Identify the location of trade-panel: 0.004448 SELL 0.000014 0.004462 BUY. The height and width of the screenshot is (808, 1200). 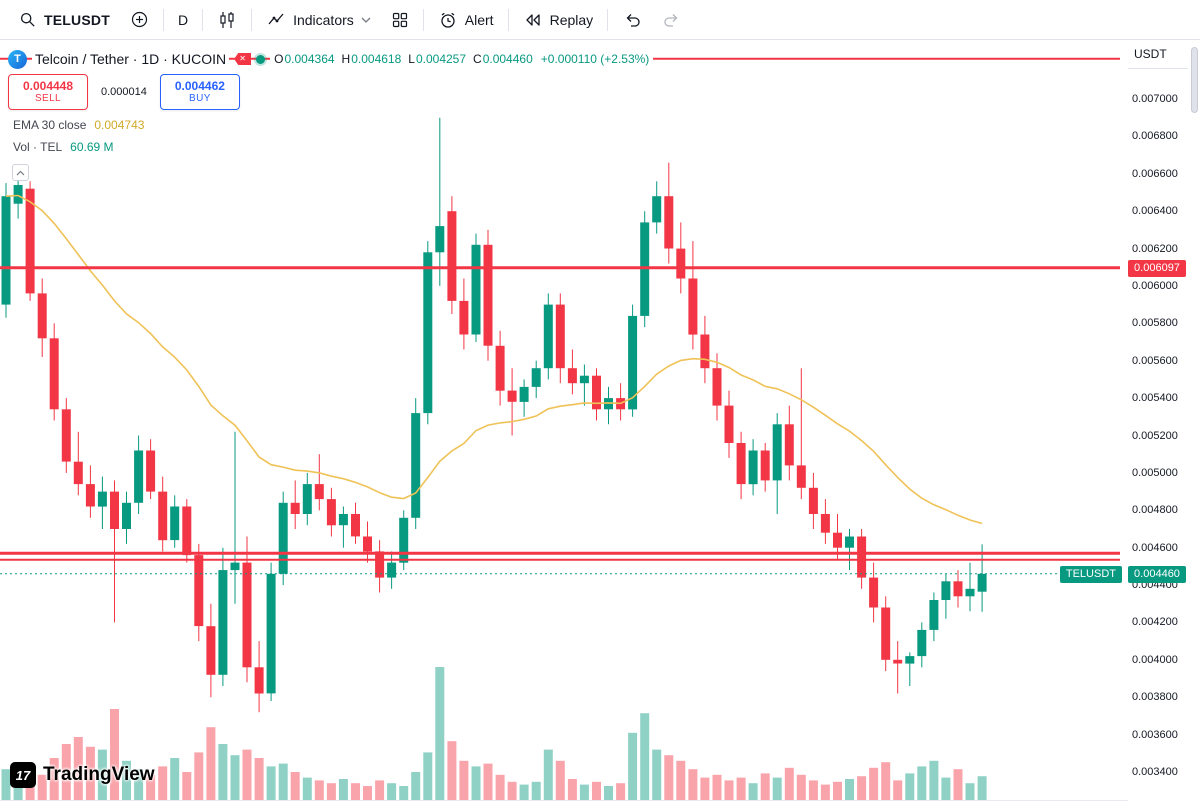
(124, 92).